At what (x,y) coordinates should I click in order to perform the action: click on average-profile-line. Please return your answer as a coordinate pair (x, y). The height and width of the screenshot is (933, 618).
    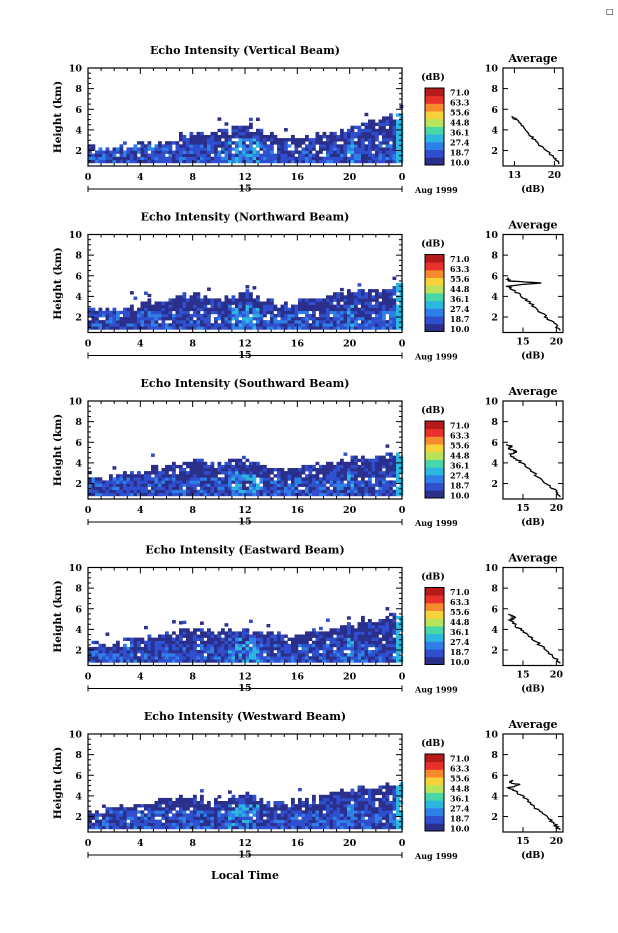
    Looking at the image, I should click on (534, 639).